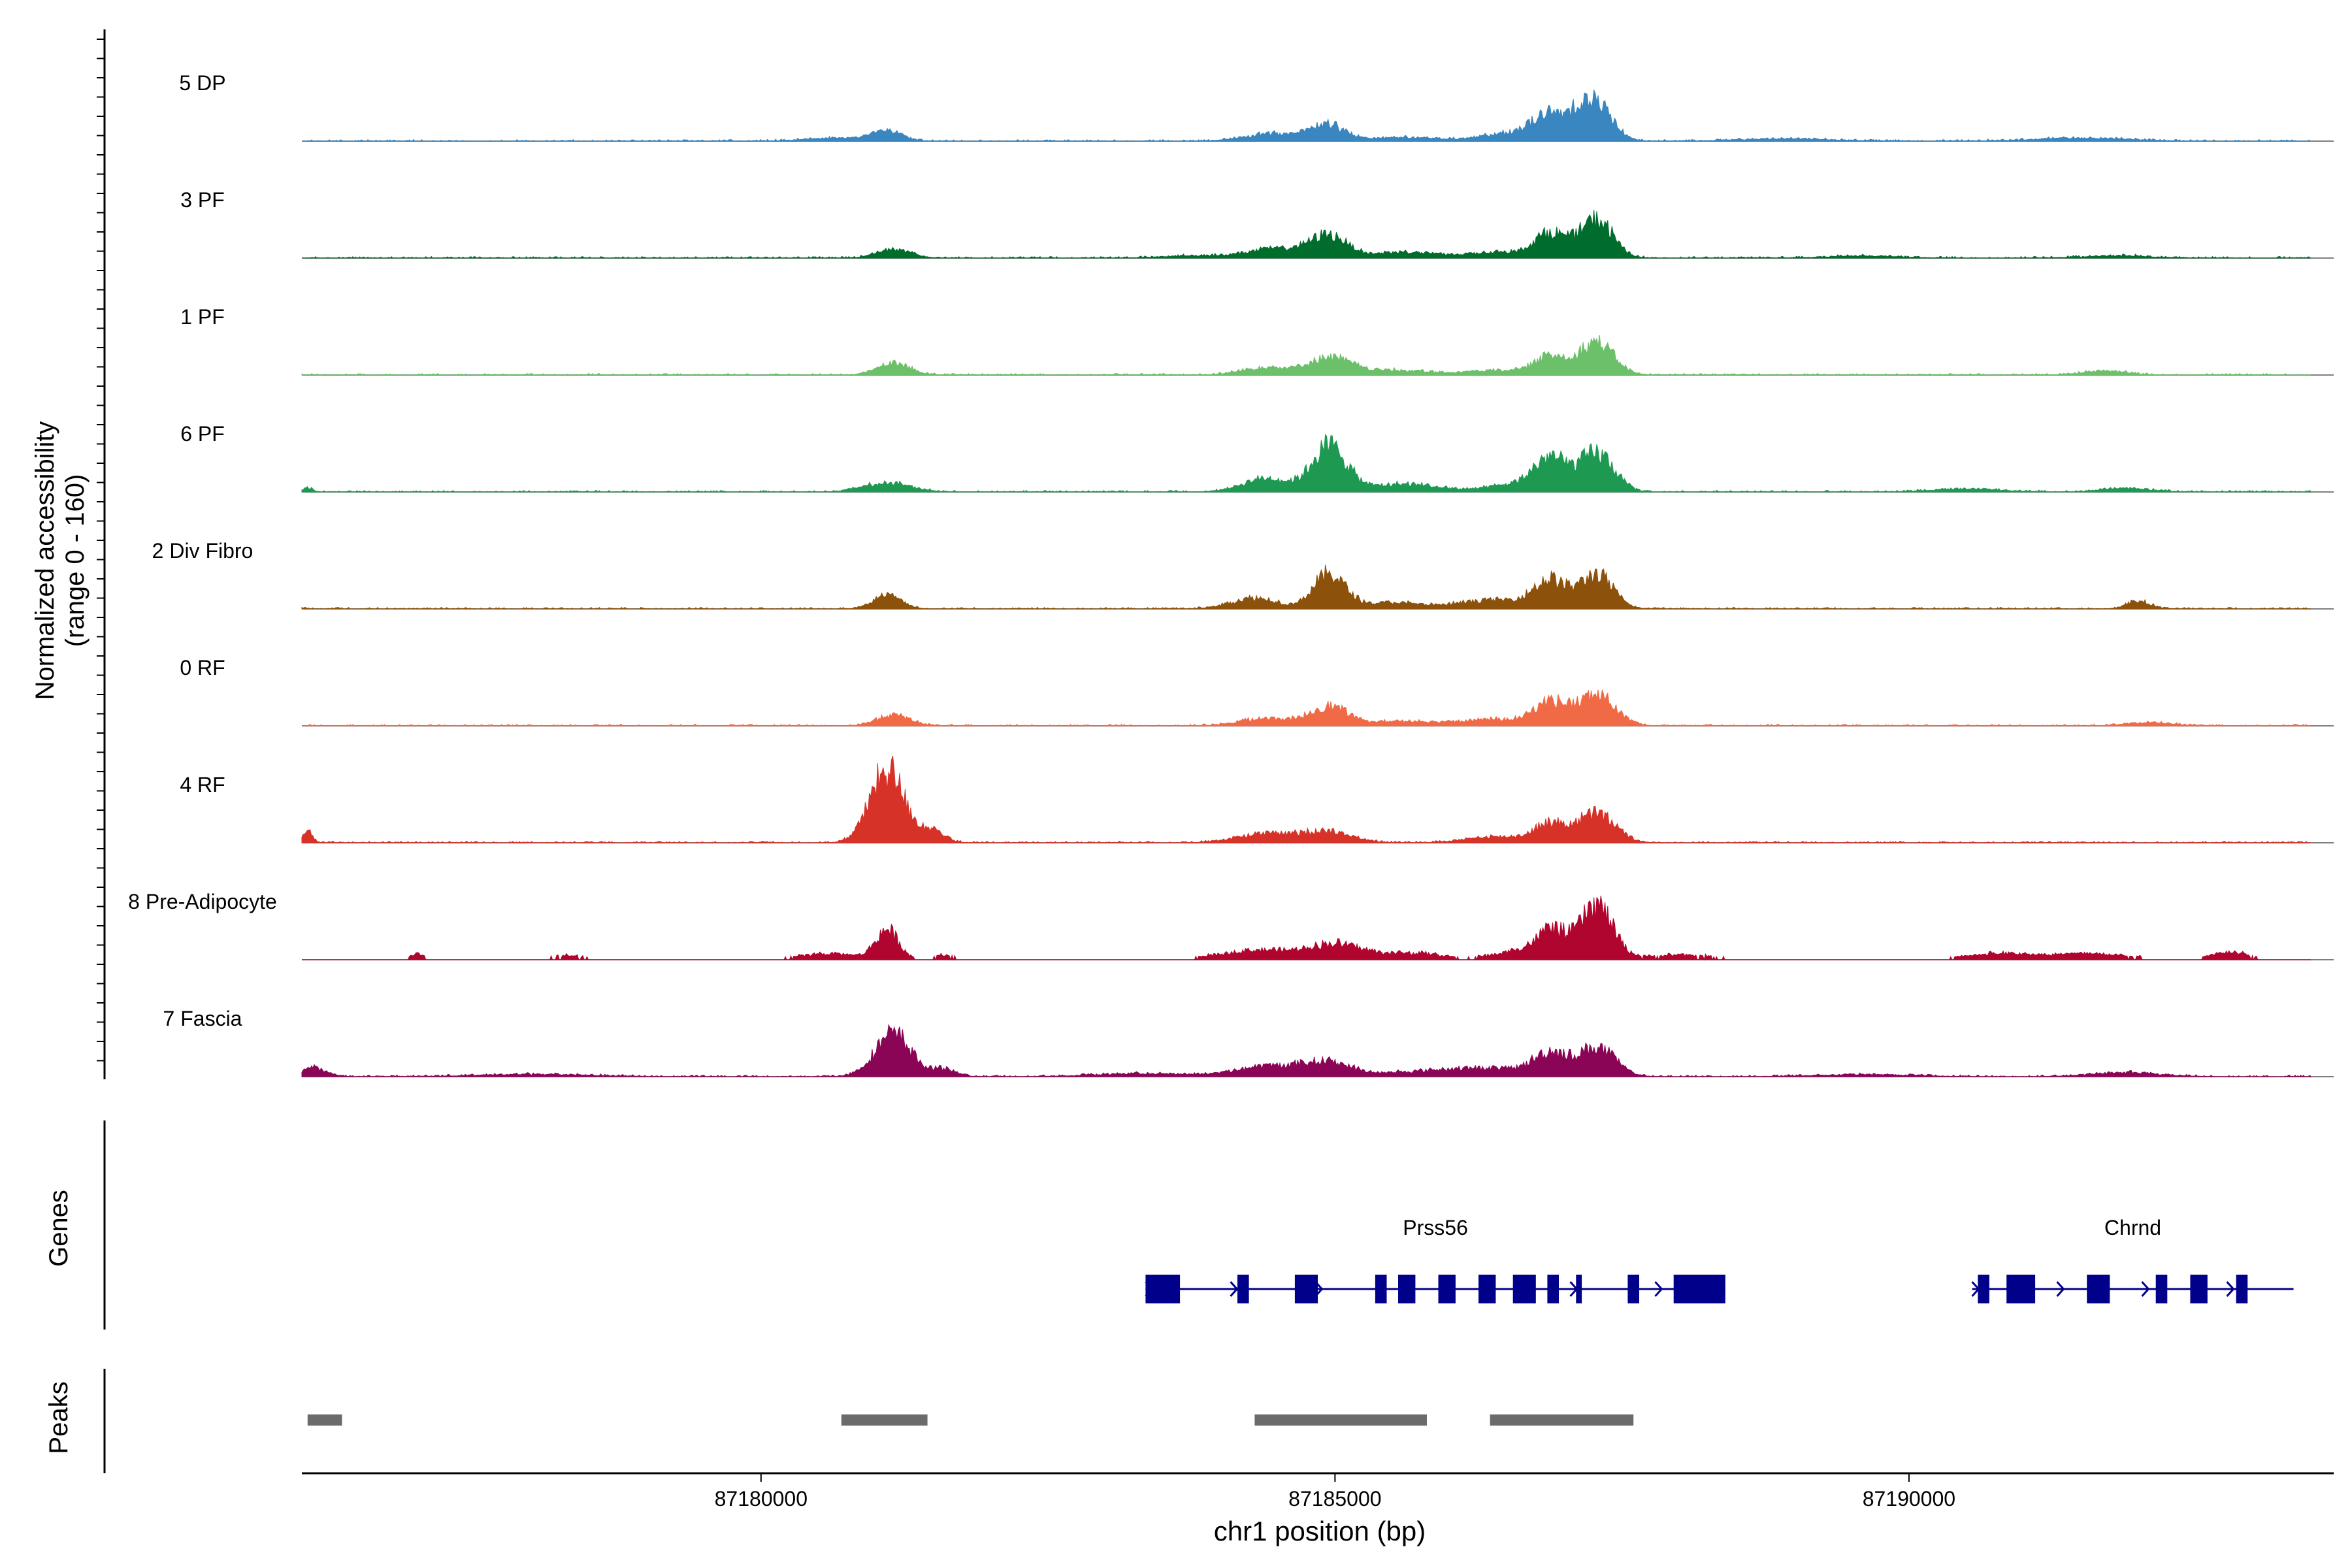 The image size is (2352, 1568). Describe the element at coordinates (202, 317) in the screenshot. I see `track-label: 1 PF` at that location.